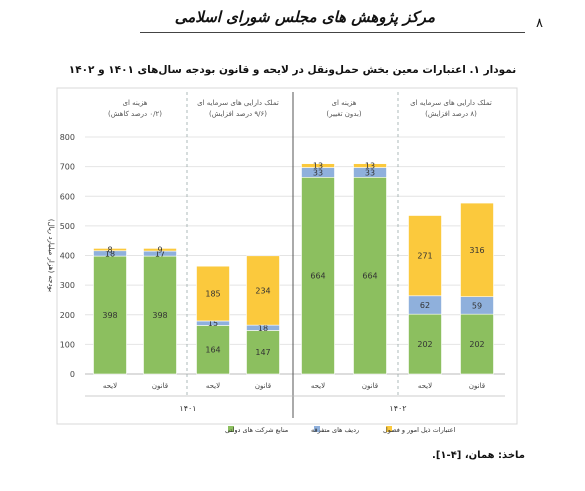 This screenshot has height=491, width=585. I want to click on data-label: 316, so click(476, 250).